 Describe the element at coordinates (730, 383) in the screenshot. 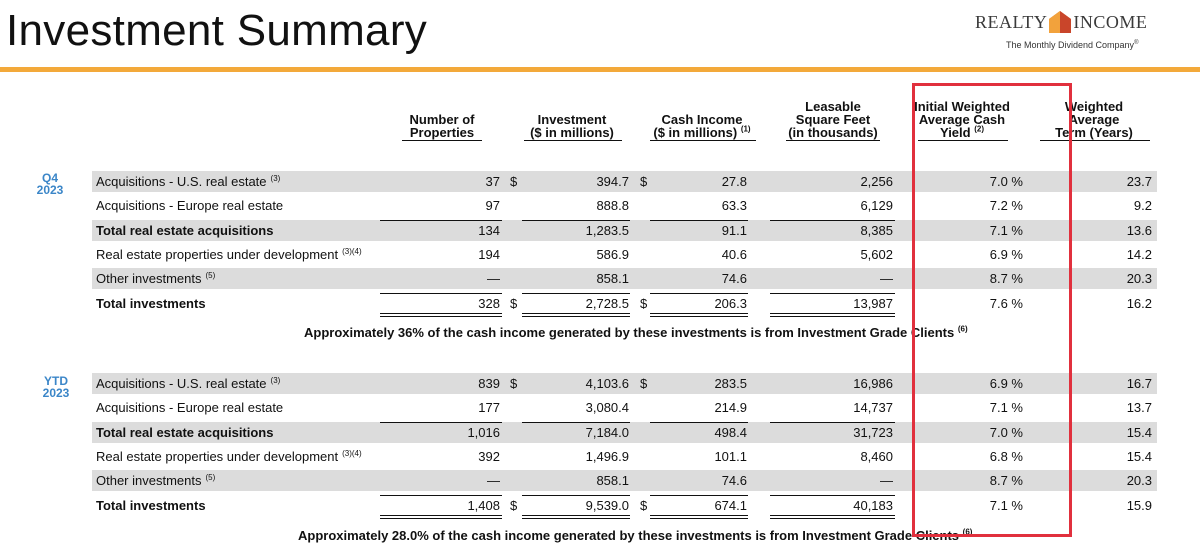

I see `cell-cash: 283.5` at that location.